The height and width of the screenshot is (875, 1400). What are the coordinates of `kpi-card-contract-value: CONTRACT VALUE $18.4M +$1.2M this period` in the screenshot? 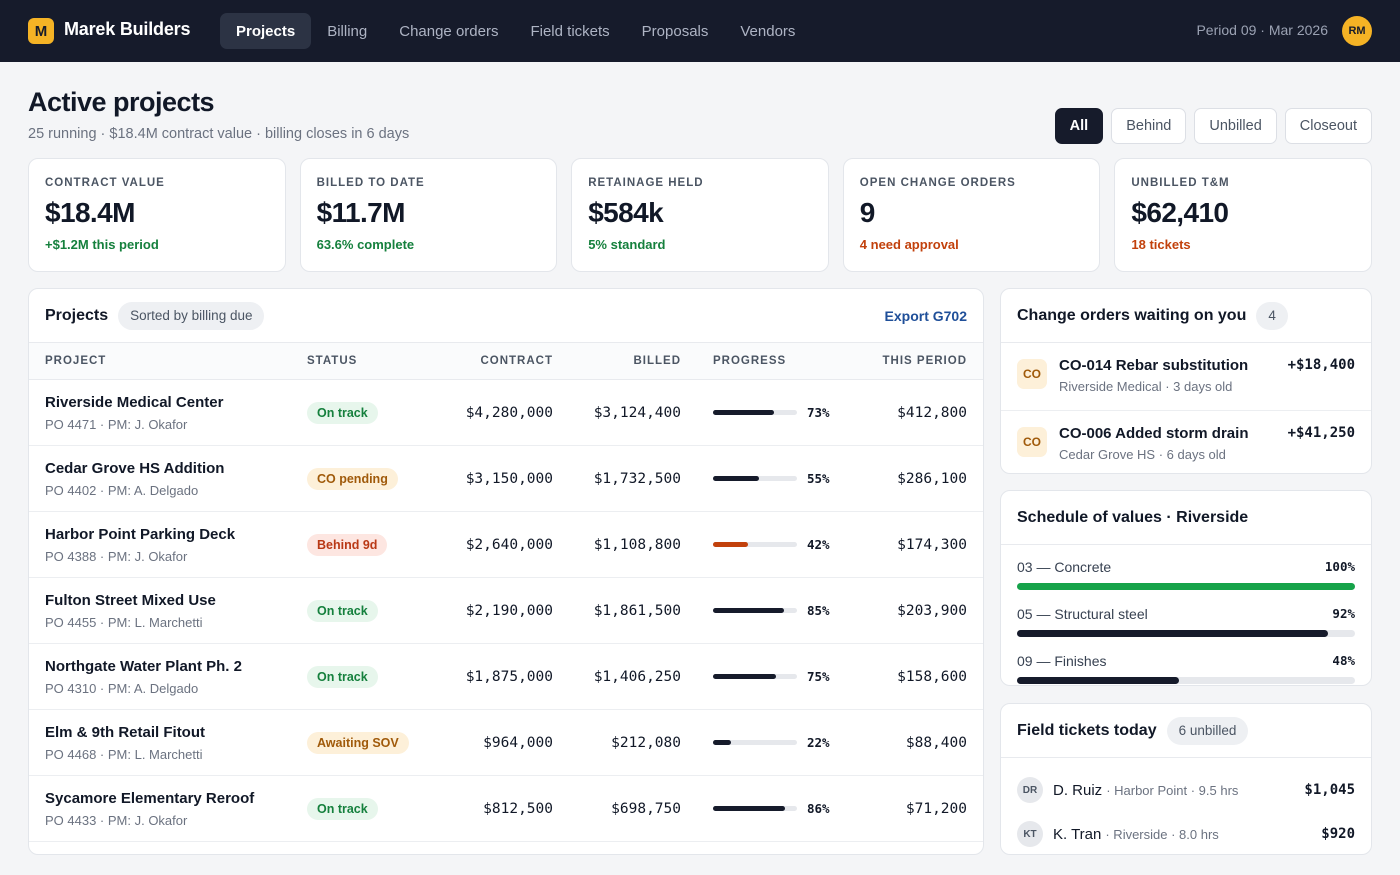 It's located at (157, 215).